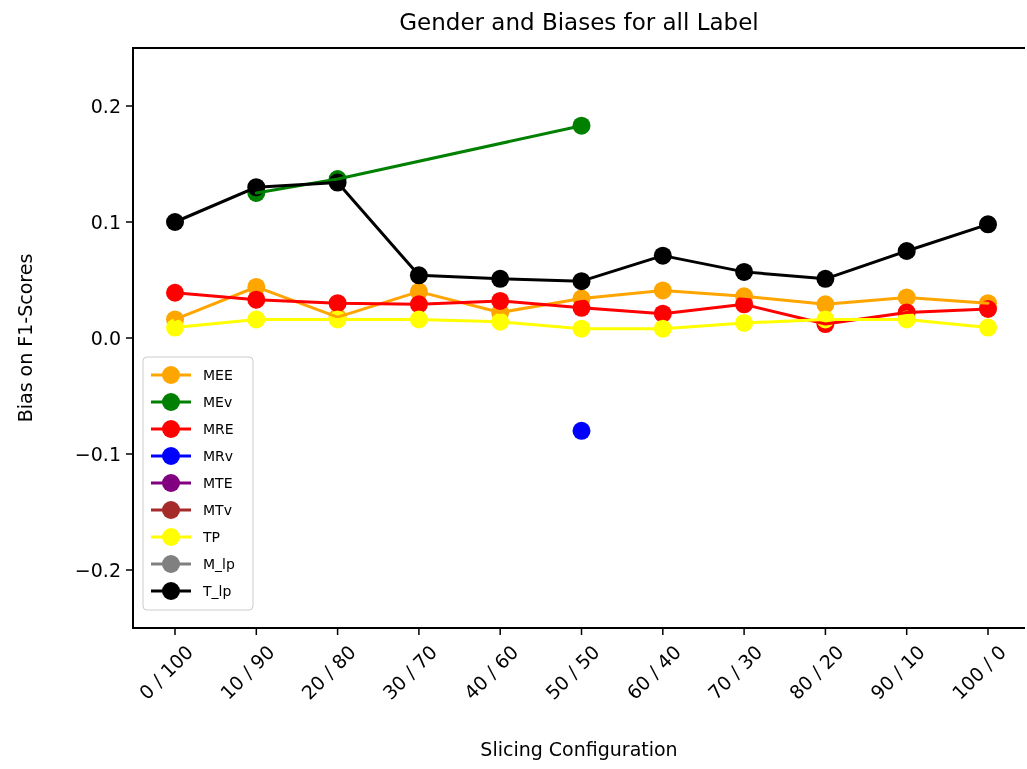 This screenshot has width=1027, height=769. I want to click on x-tick-label: 20 / 80, so click(328, 672).